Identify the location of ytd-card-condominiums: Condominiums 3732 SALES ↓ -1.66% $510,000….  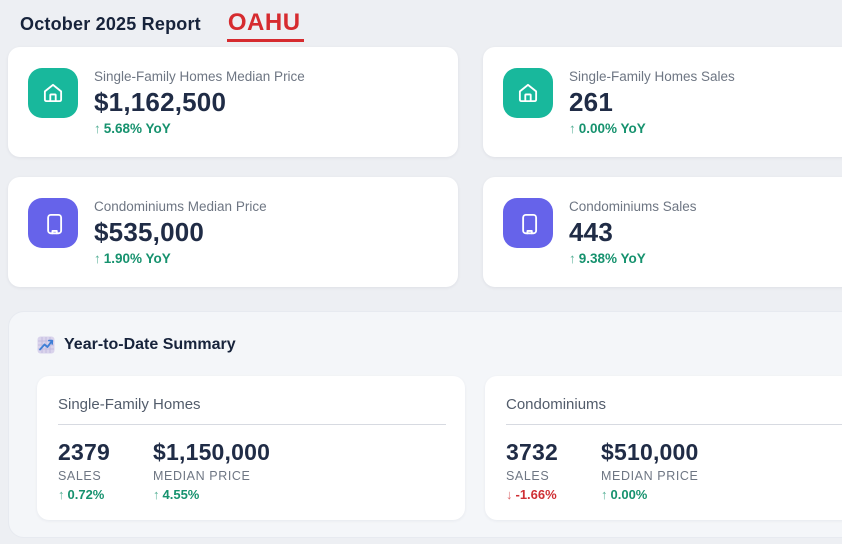
(663, 448).